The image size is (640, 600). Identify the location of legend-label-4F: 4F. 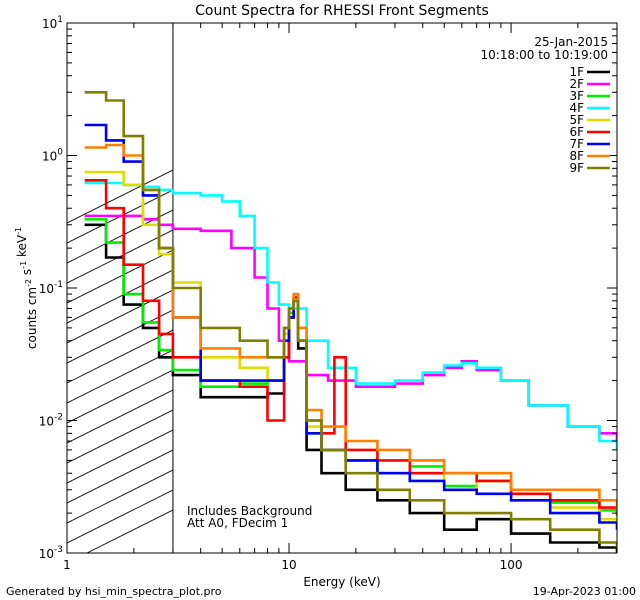
(576, 108).